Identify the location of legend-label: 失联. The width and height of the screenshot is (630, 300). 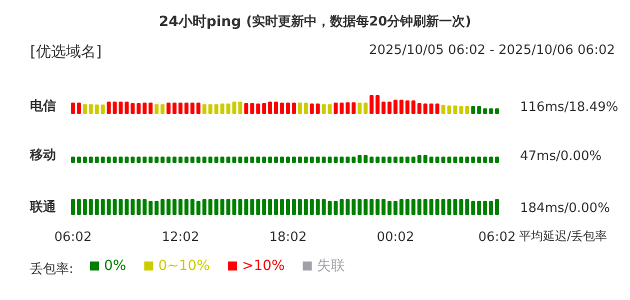
(330, 266).